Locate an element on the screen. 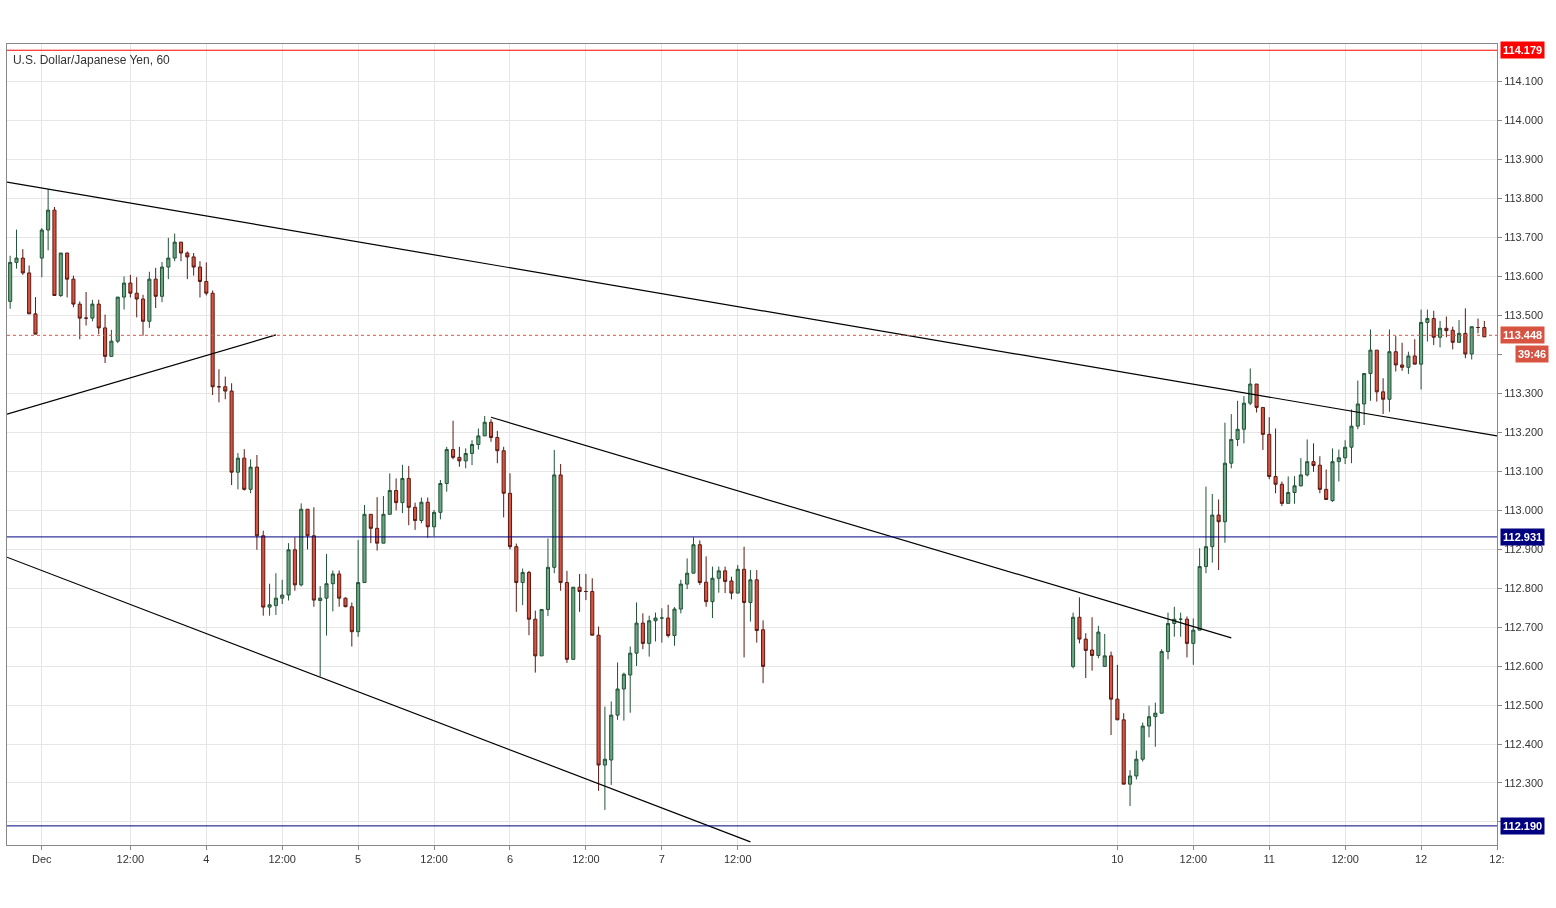 This screenshot has width=1556, height=908. x-tick-label: Dec is located at coordinates (42, 859).